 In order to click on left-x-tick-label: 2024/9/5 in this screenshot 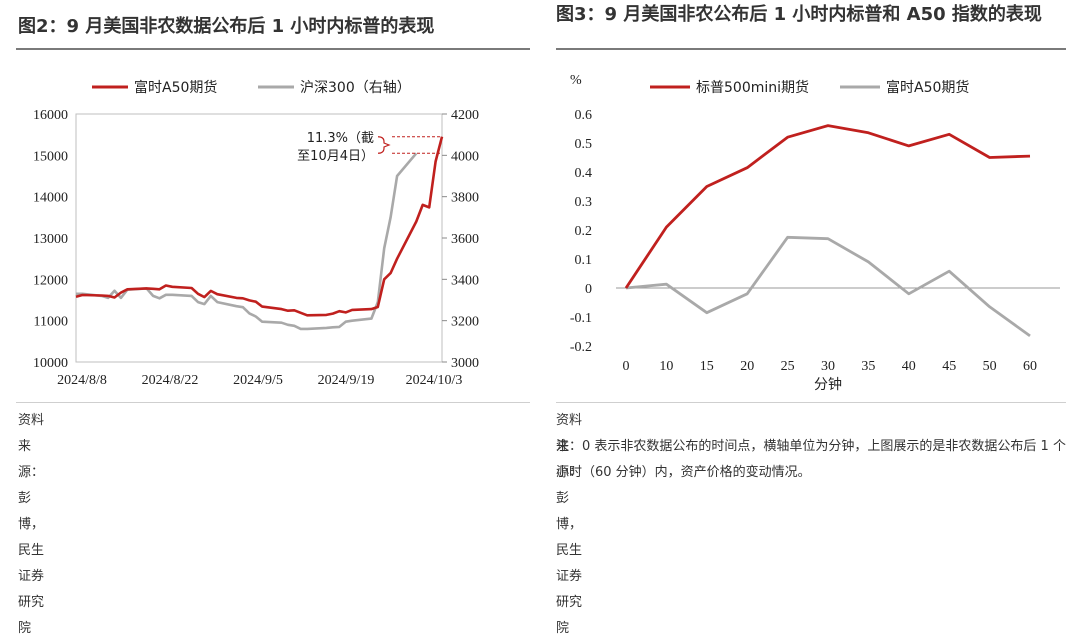, I will do `click(258, 380)`.